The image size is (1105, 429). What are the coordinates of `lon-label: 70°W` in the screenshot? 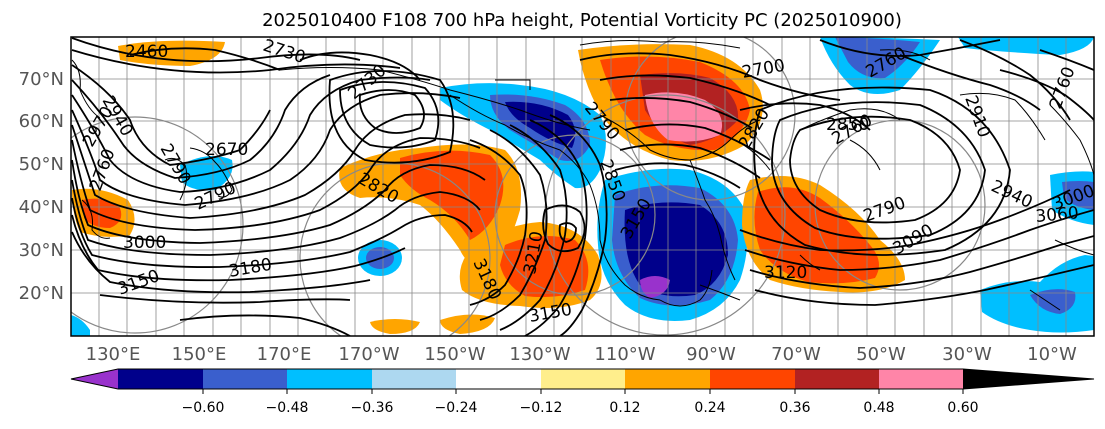 It's located at (796, 354).